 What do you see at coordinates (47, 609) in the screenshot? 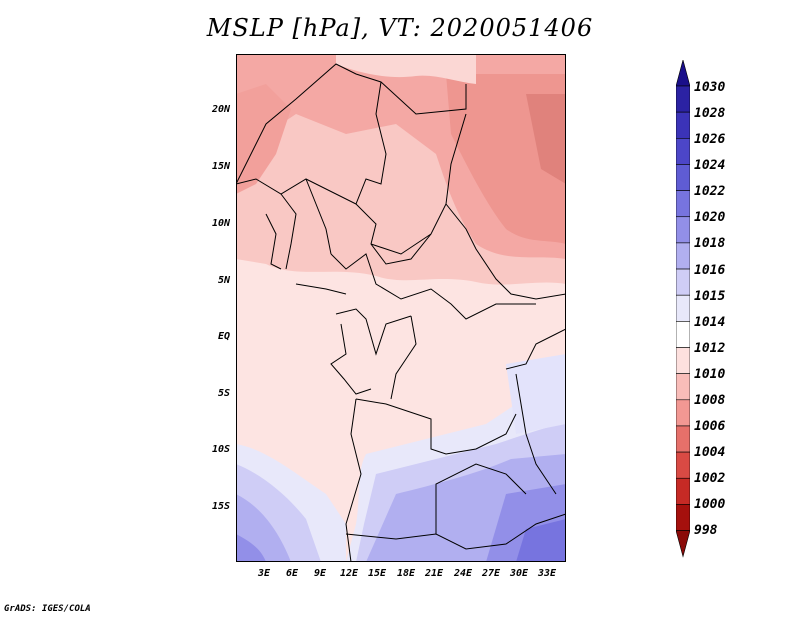
I see `grads-credit: GrADS: IGES/COLA` at bounding box center [47, 609].